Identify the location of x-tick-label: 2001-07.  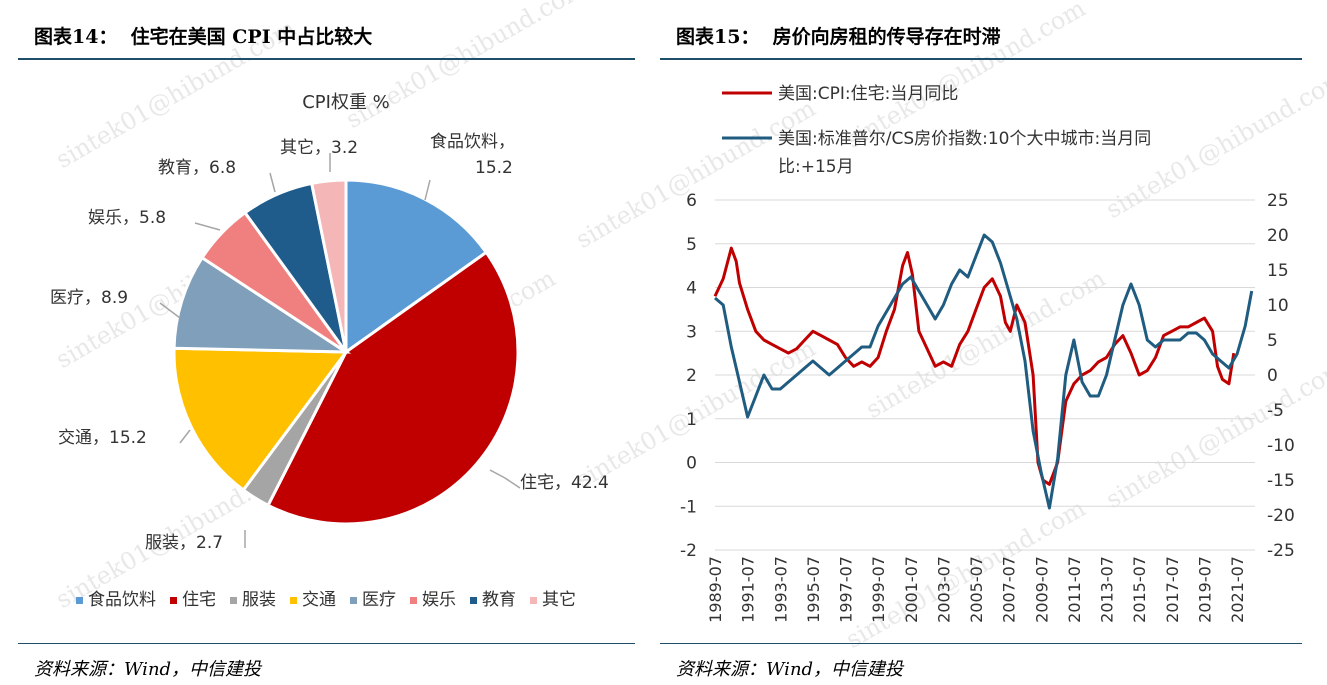
(911, 589).